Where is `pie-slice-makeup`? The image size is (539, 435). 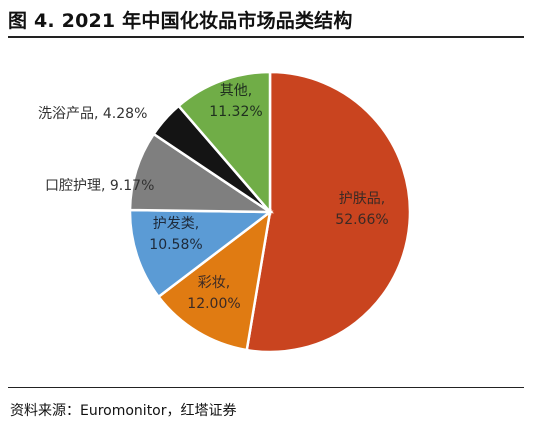 pie-slice-makeup is located at coordinates (214, 280).